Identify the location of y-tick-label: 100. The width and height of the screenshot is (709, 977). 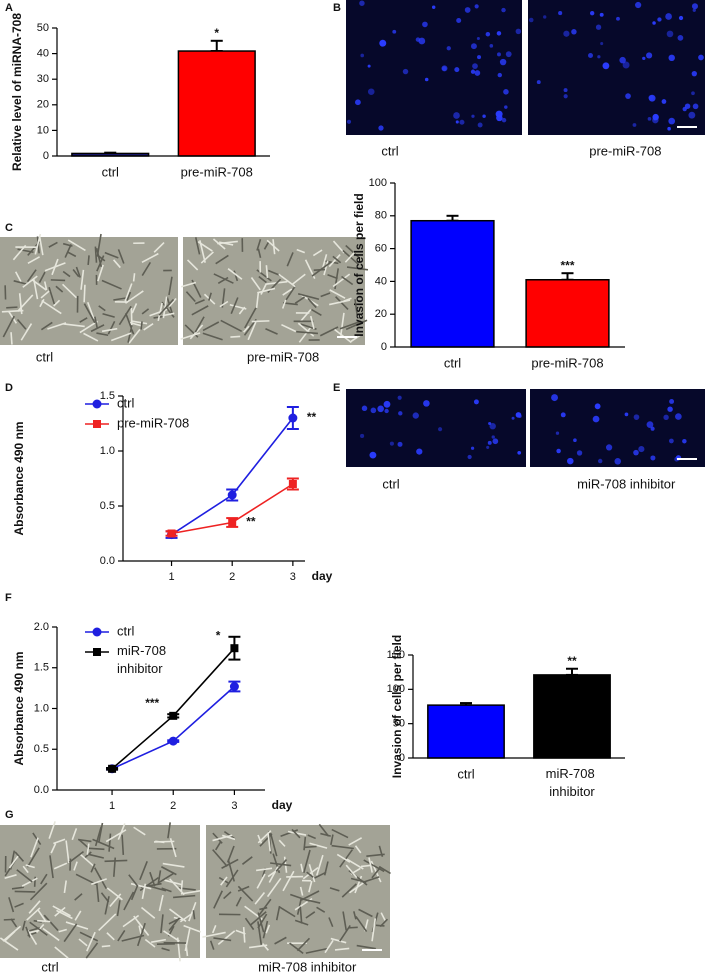
(396, 689).